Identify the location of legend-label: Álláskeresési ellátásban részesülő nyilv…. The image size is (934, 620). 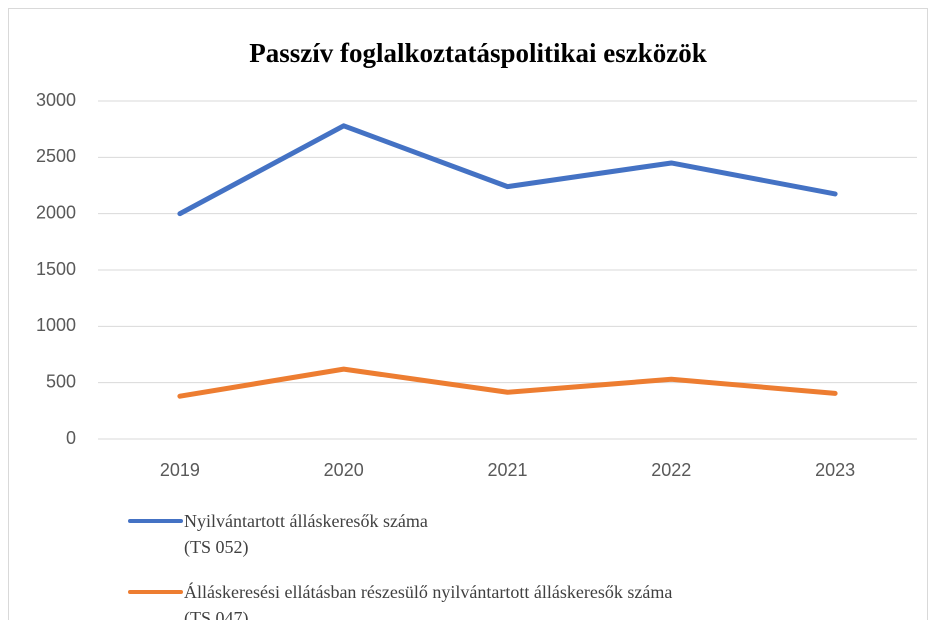
(428, 601).